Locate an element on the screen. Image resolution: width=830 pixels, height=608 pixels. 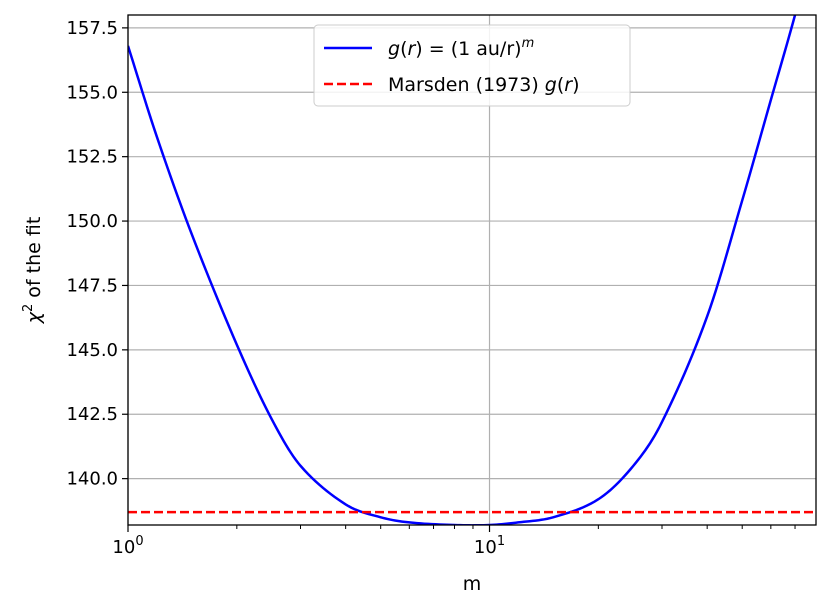
legend-label-series-1: g(r) = (1 au/r)m is located at coordinates (461, 48).